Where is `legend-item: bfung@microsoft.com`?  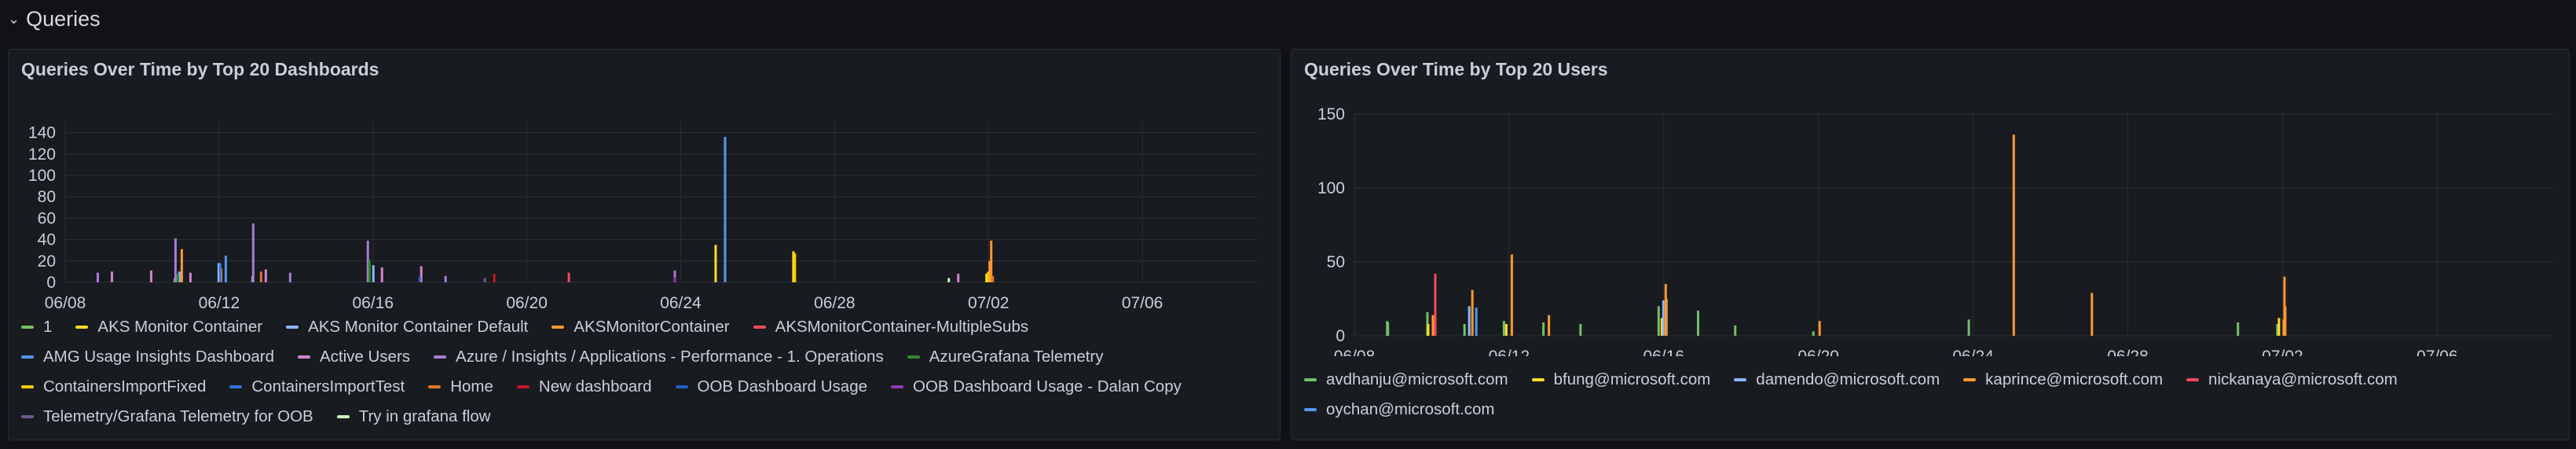 legend-item: bfung@microsoft.com is located at coordinates (1621, 380).